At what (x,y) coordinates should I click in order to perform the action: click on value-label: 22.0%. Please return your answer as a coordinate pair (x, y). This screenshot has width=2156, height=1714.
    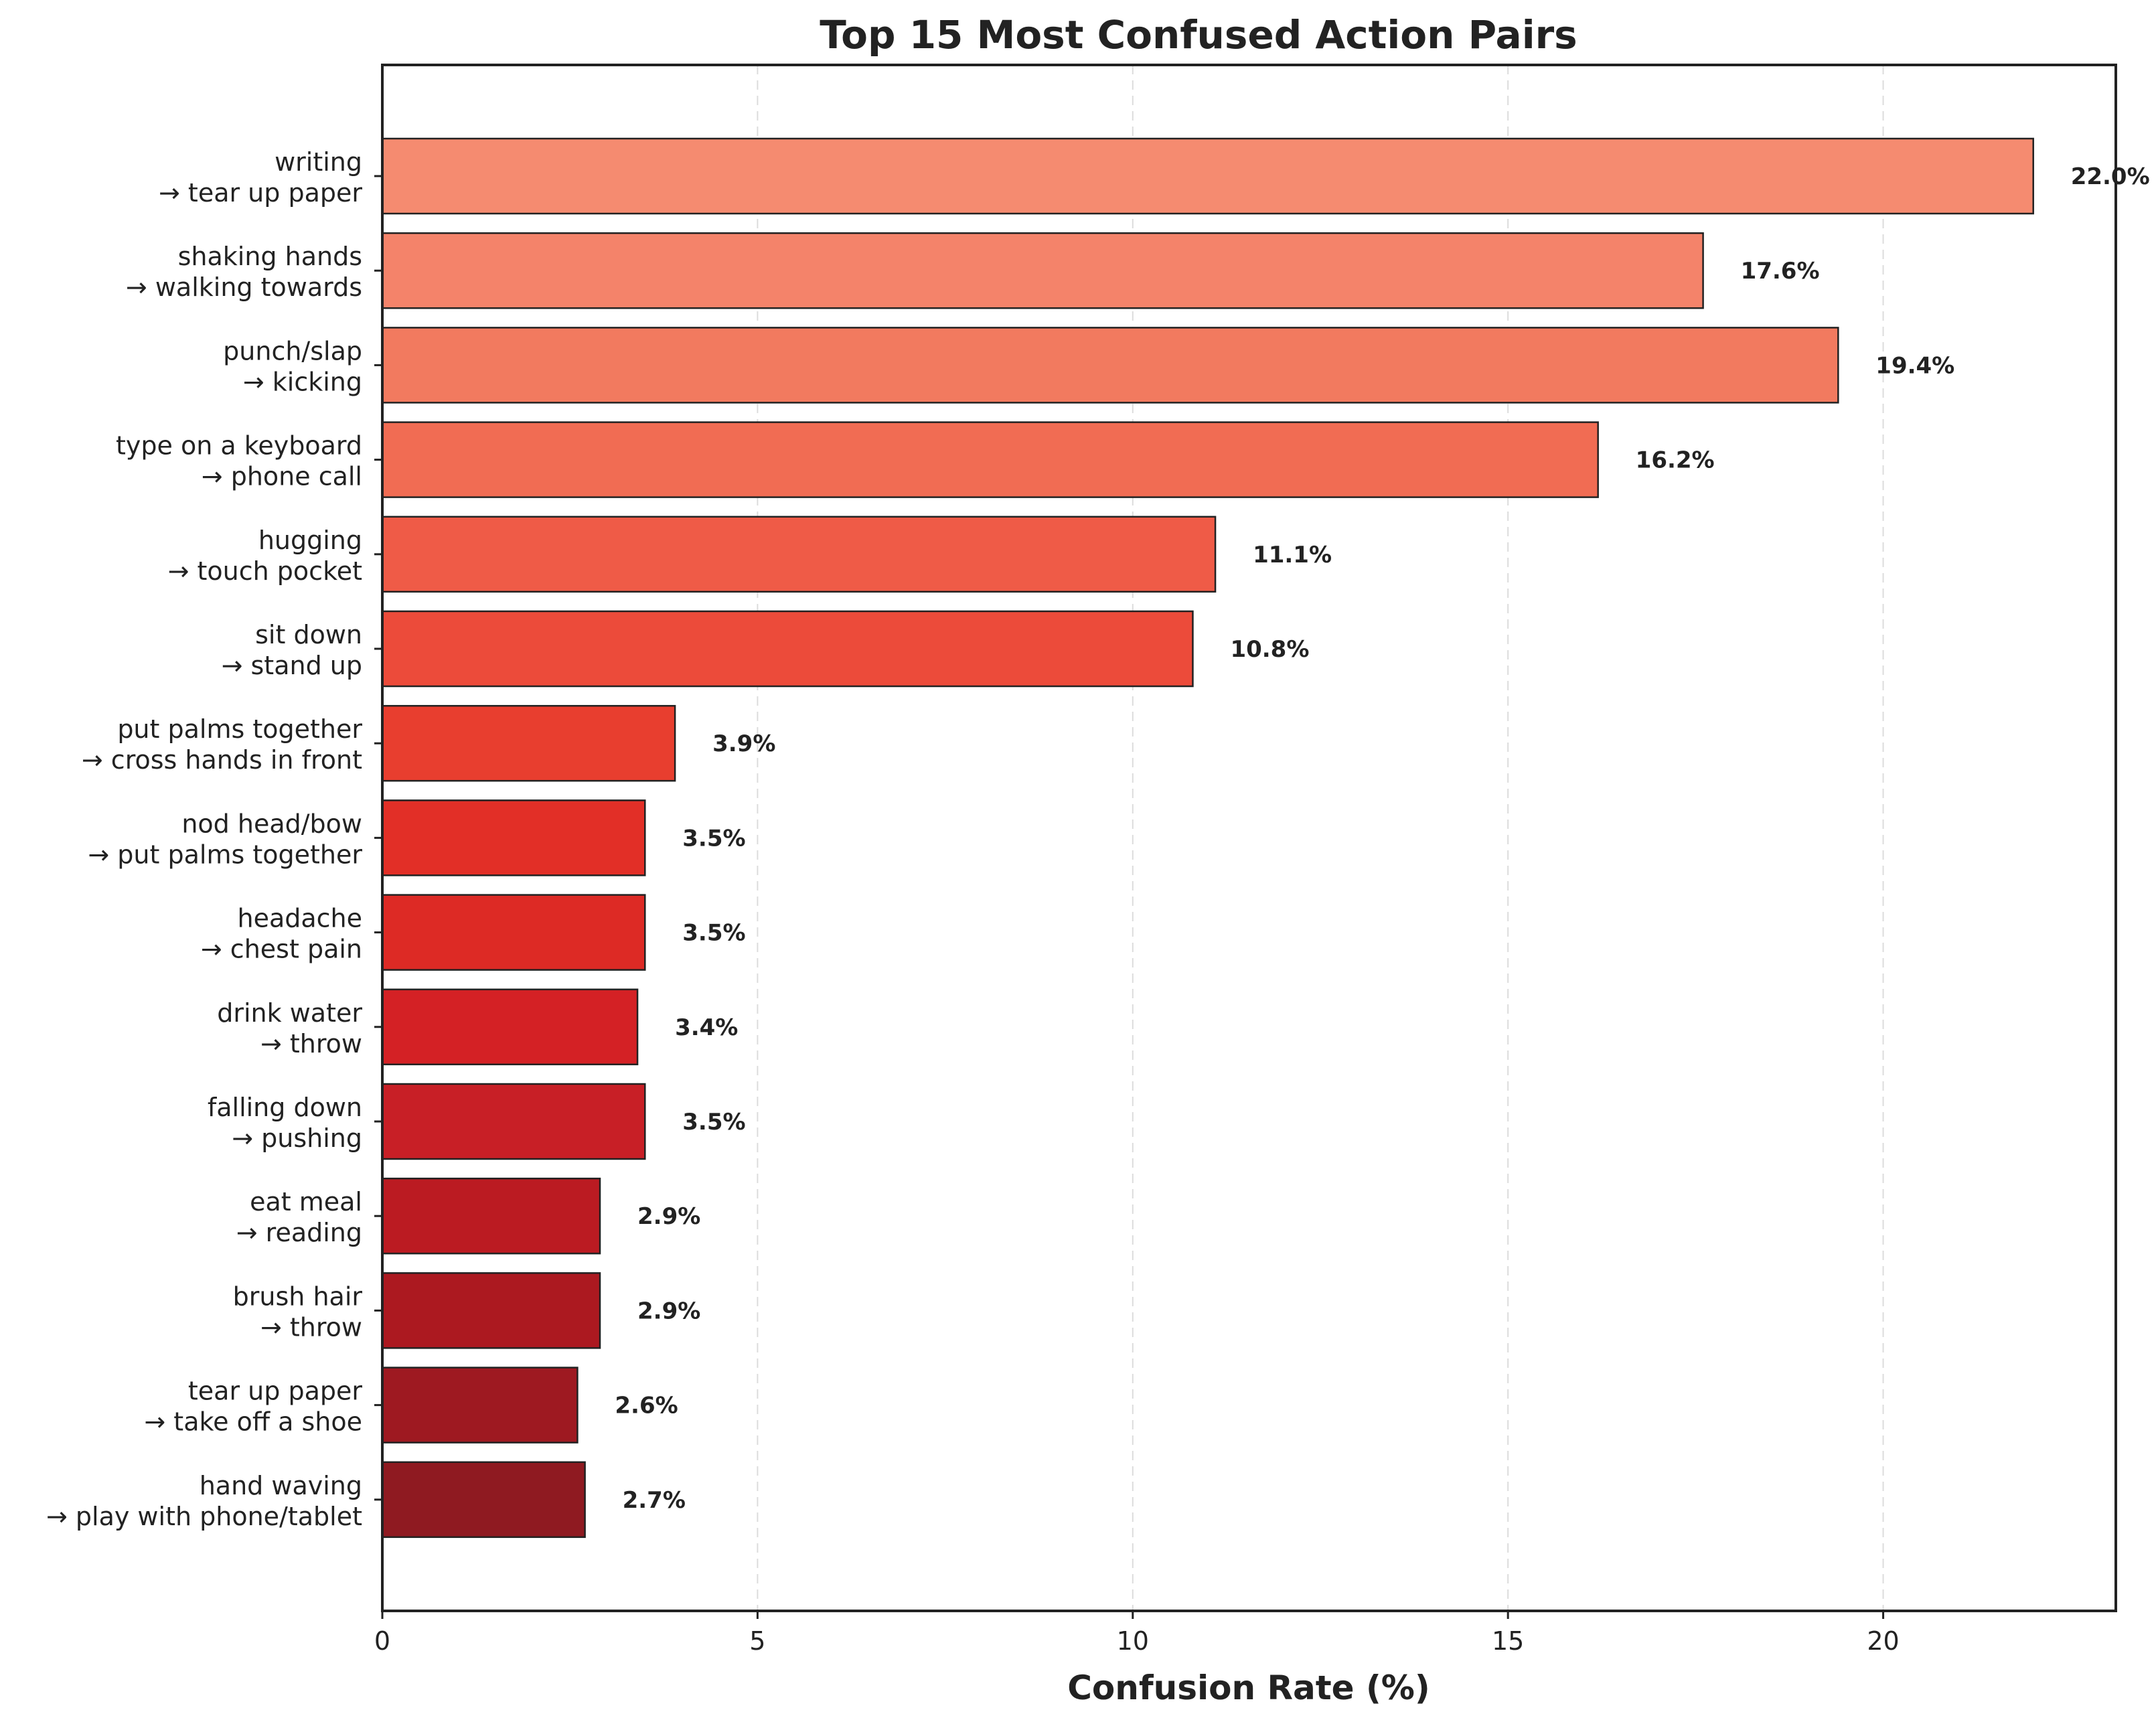
    Looking at the image, I should click on (2110, 177).